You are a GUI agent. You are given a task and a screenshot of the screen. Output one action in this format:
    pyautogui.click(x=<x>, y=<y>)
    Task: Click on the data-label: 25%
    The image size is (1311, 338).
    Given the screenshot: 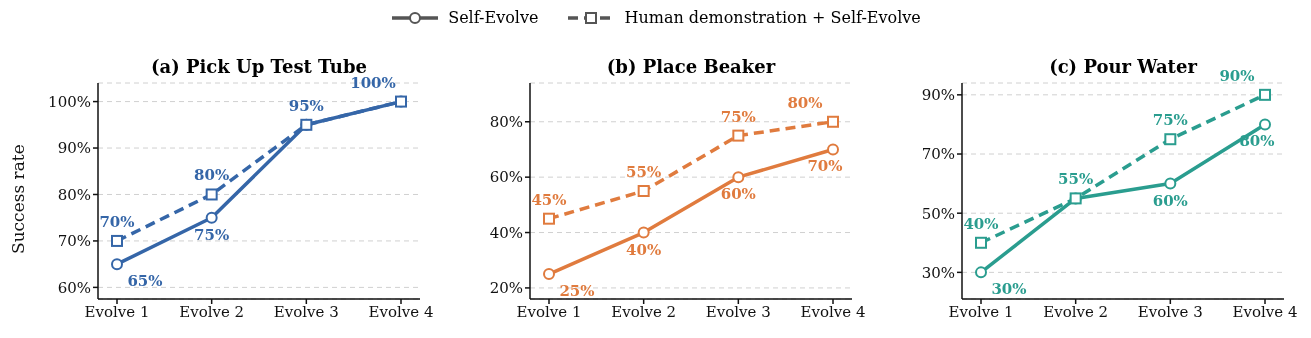 What is the action you would take?
    pyautogui.click(x=577, y=291)
    